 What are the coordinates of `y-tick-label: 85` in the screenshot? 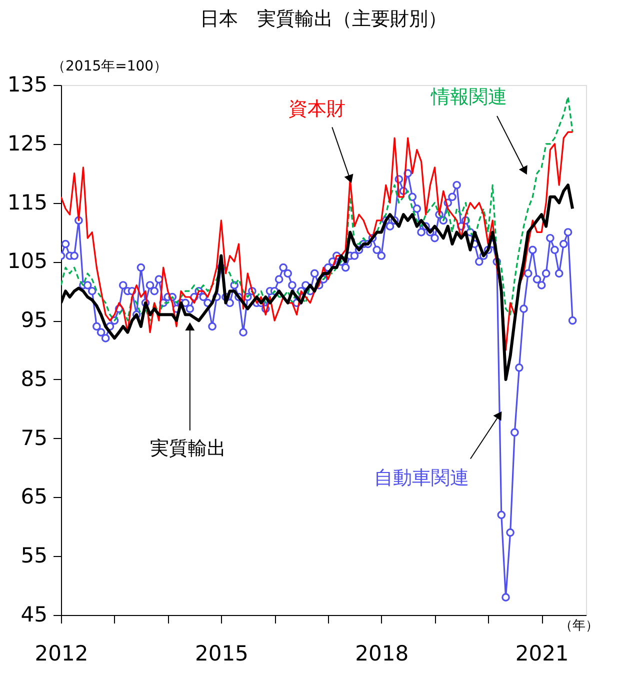 It's located at (34, 378).